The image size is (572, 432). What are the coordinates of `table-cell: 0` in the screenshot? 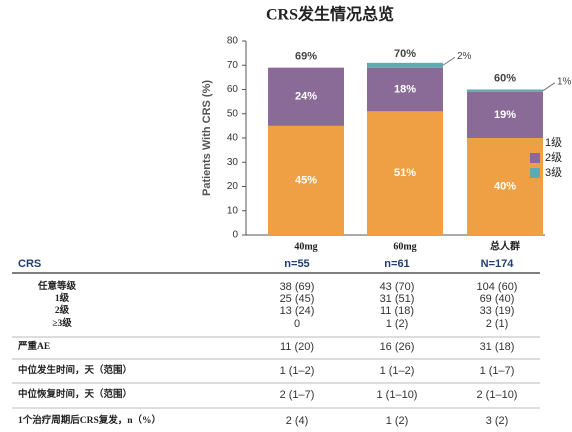 It's located at (297, 324).